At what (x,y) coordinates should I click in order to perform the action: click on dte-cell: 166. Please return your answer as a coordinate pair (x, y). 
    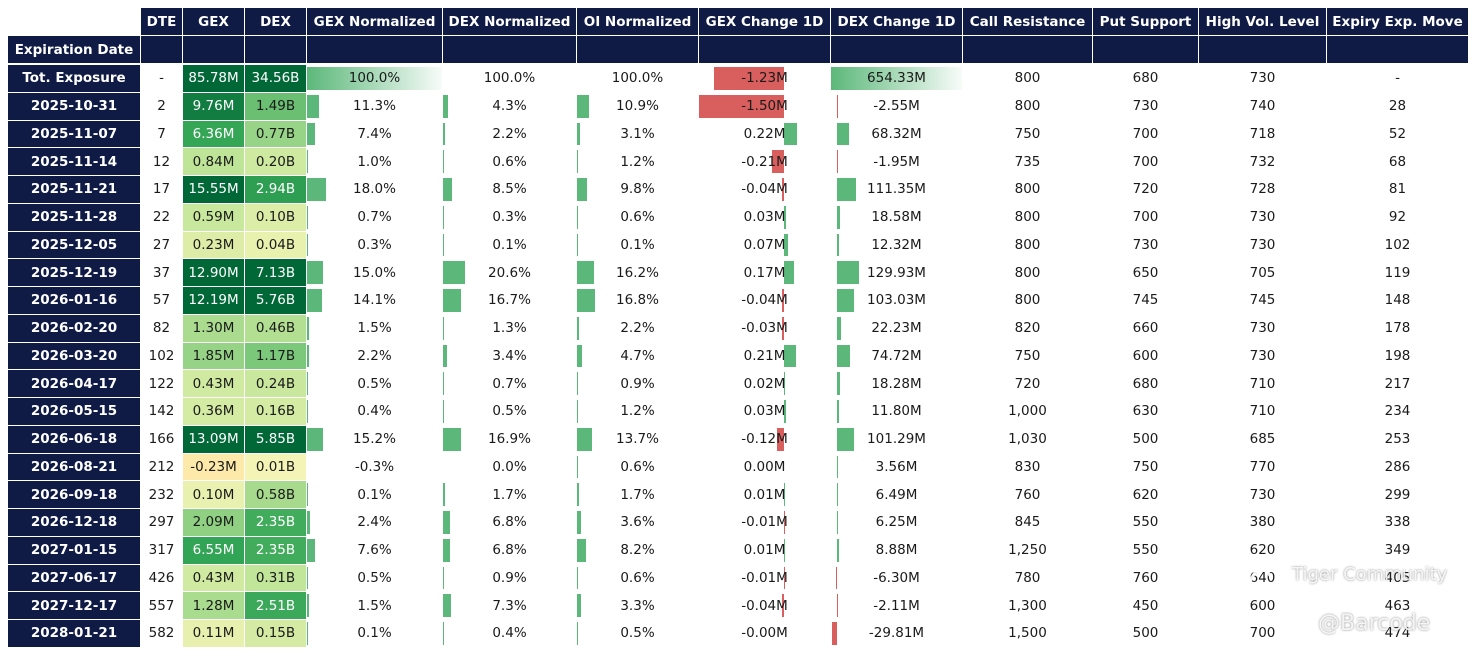
    Looking at the image, I should click on (161, 439).